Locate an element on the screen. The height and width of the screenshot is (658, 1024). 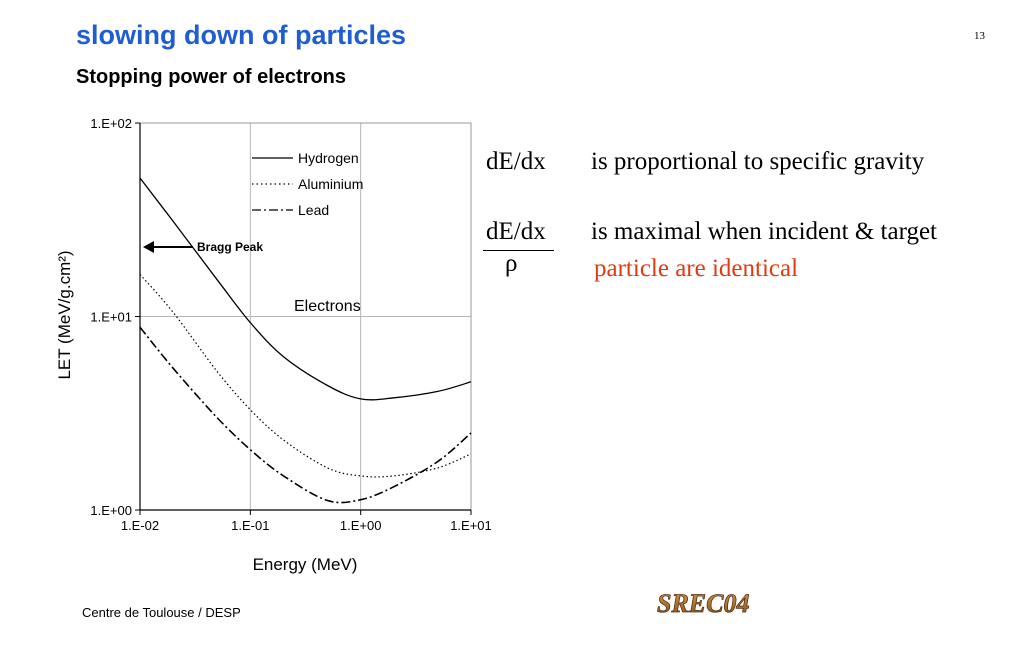
legend-label-lead: Lead is located at coordinates (313, 210).